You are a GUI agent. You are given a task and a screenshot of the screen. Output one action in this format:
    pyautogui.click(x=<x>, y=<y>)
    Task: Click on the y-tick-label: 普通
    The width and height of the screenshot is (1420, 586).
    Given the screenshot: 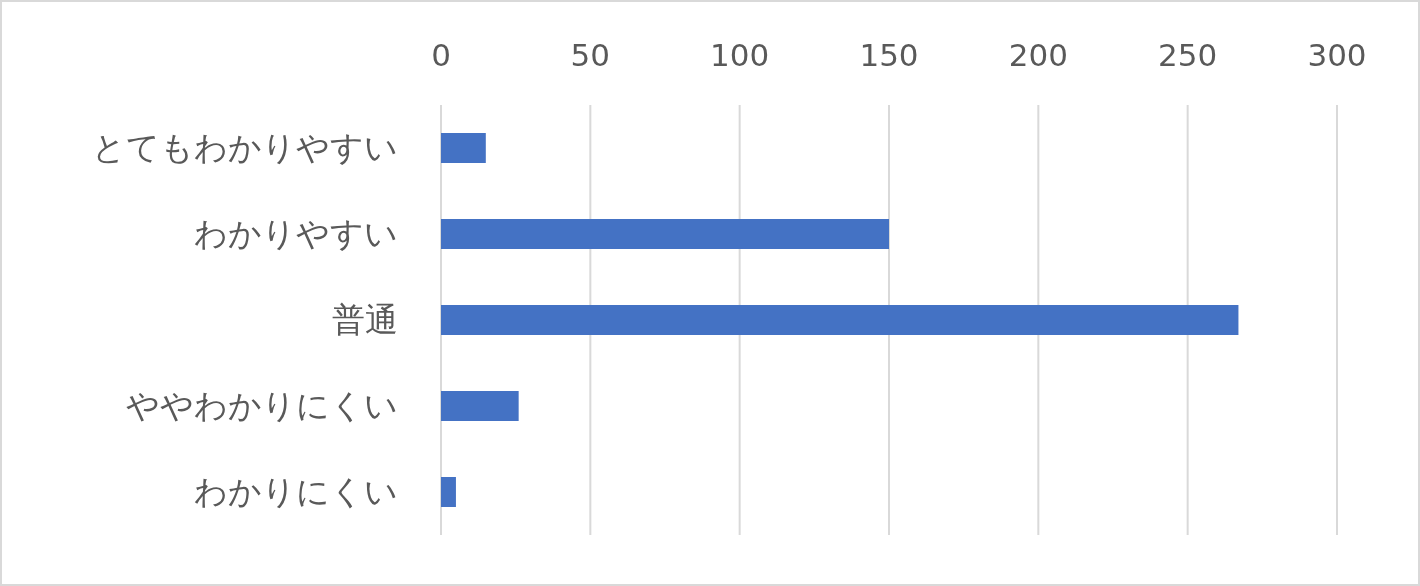 What is the action you would take?
    pyautogui.click(x=365, y=319)
    